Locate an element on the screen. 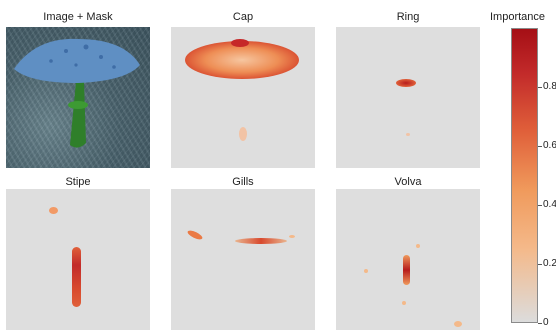 This screenshot has height=331, width=556. colorbar-tick-label: 0 is located at coordinates (546, 322).